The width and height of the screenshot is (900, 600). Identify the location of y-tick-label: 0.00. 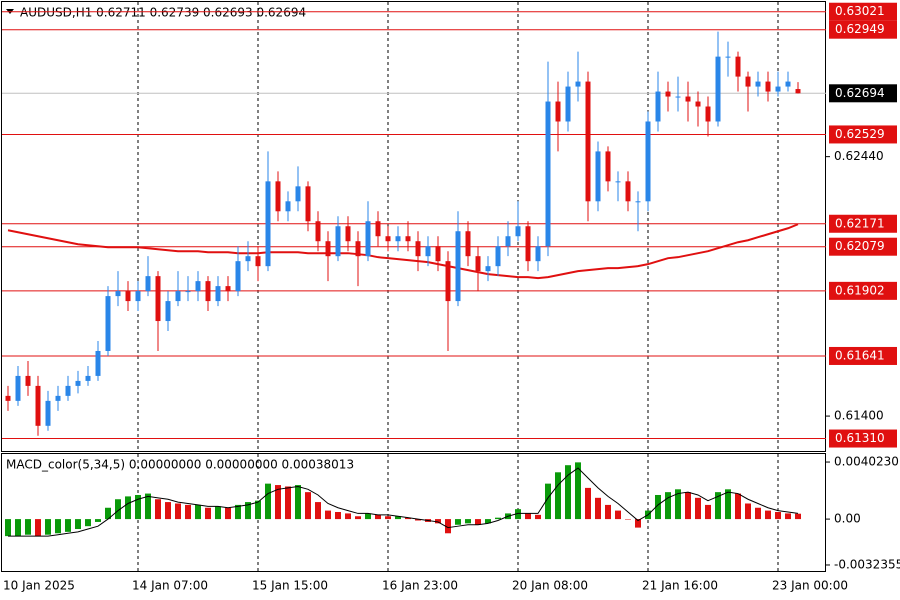
(847, 519).